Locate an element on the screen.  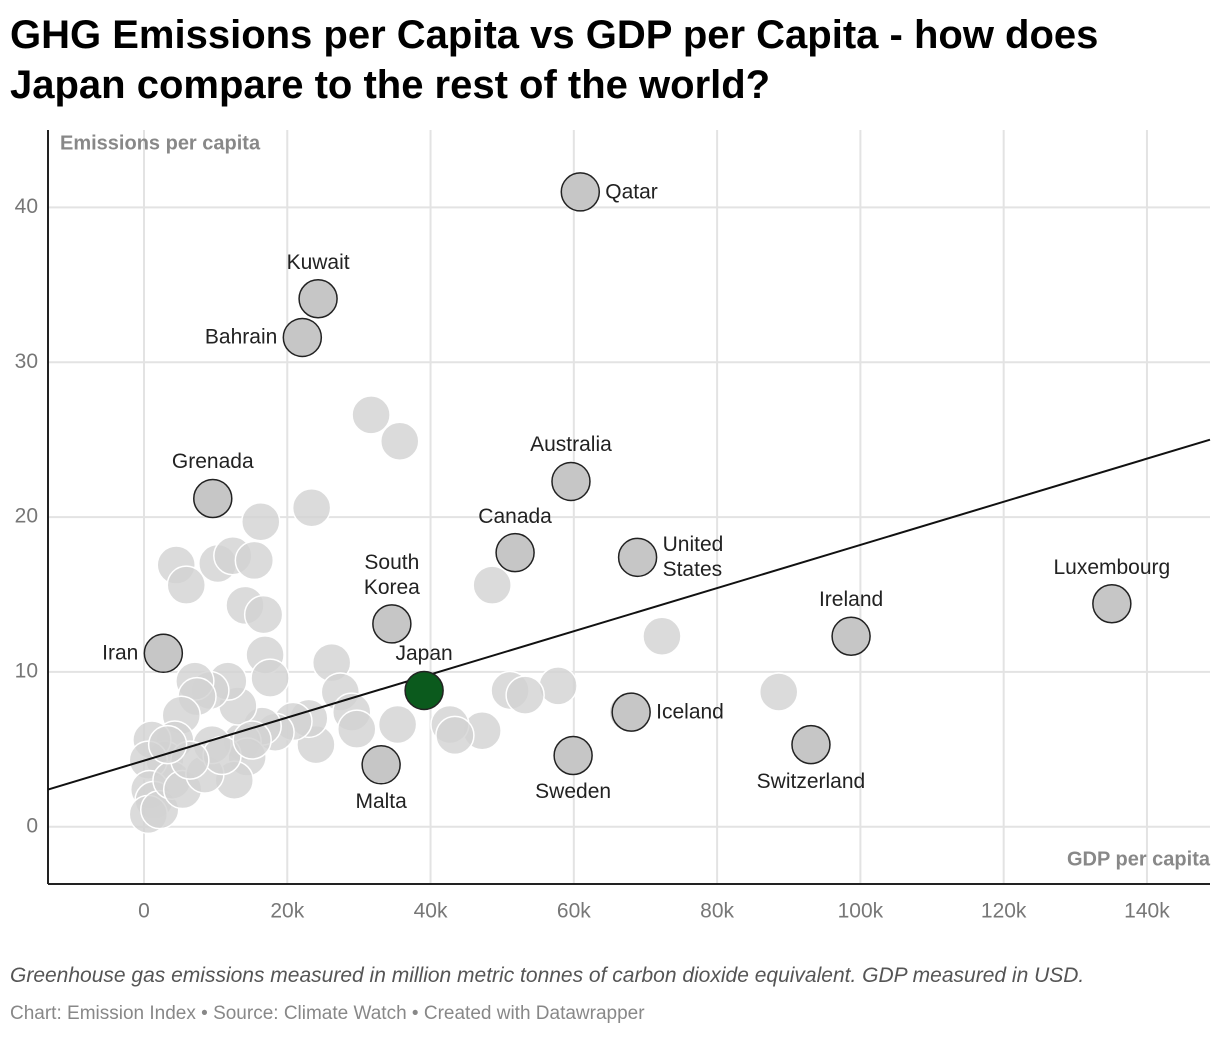
point-label: Kuwait is located at coordinates (318, 262).